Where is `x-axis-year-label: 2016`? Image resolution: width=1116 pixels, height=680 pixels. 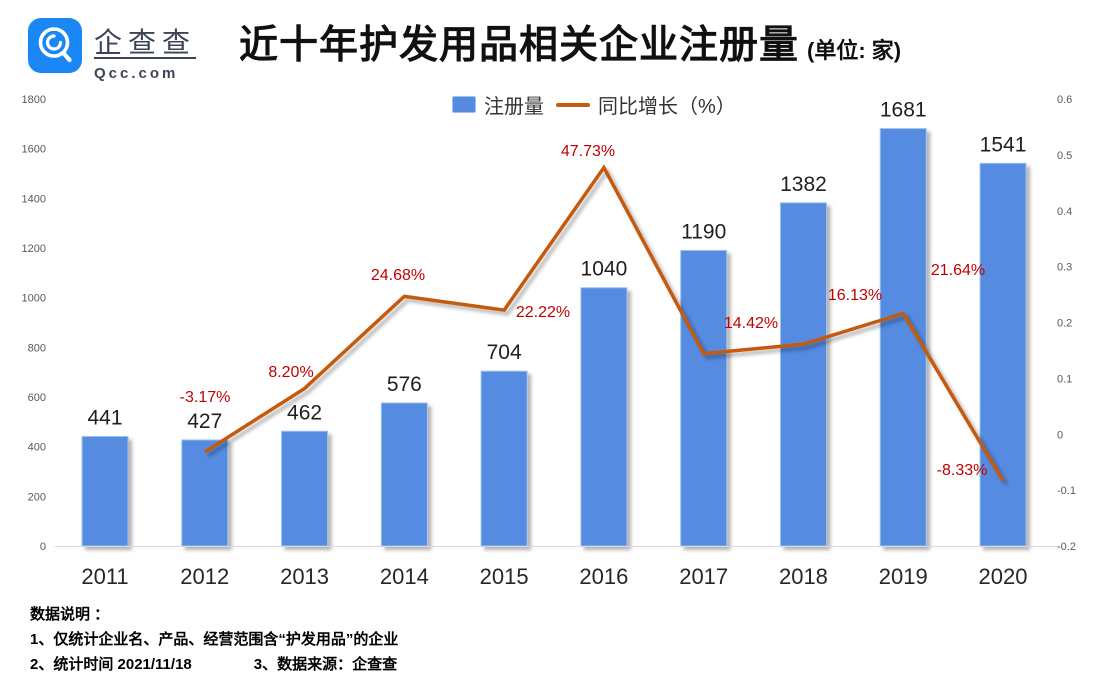
x-axis-year-label: 2016 is located at coordinates (603, 576).